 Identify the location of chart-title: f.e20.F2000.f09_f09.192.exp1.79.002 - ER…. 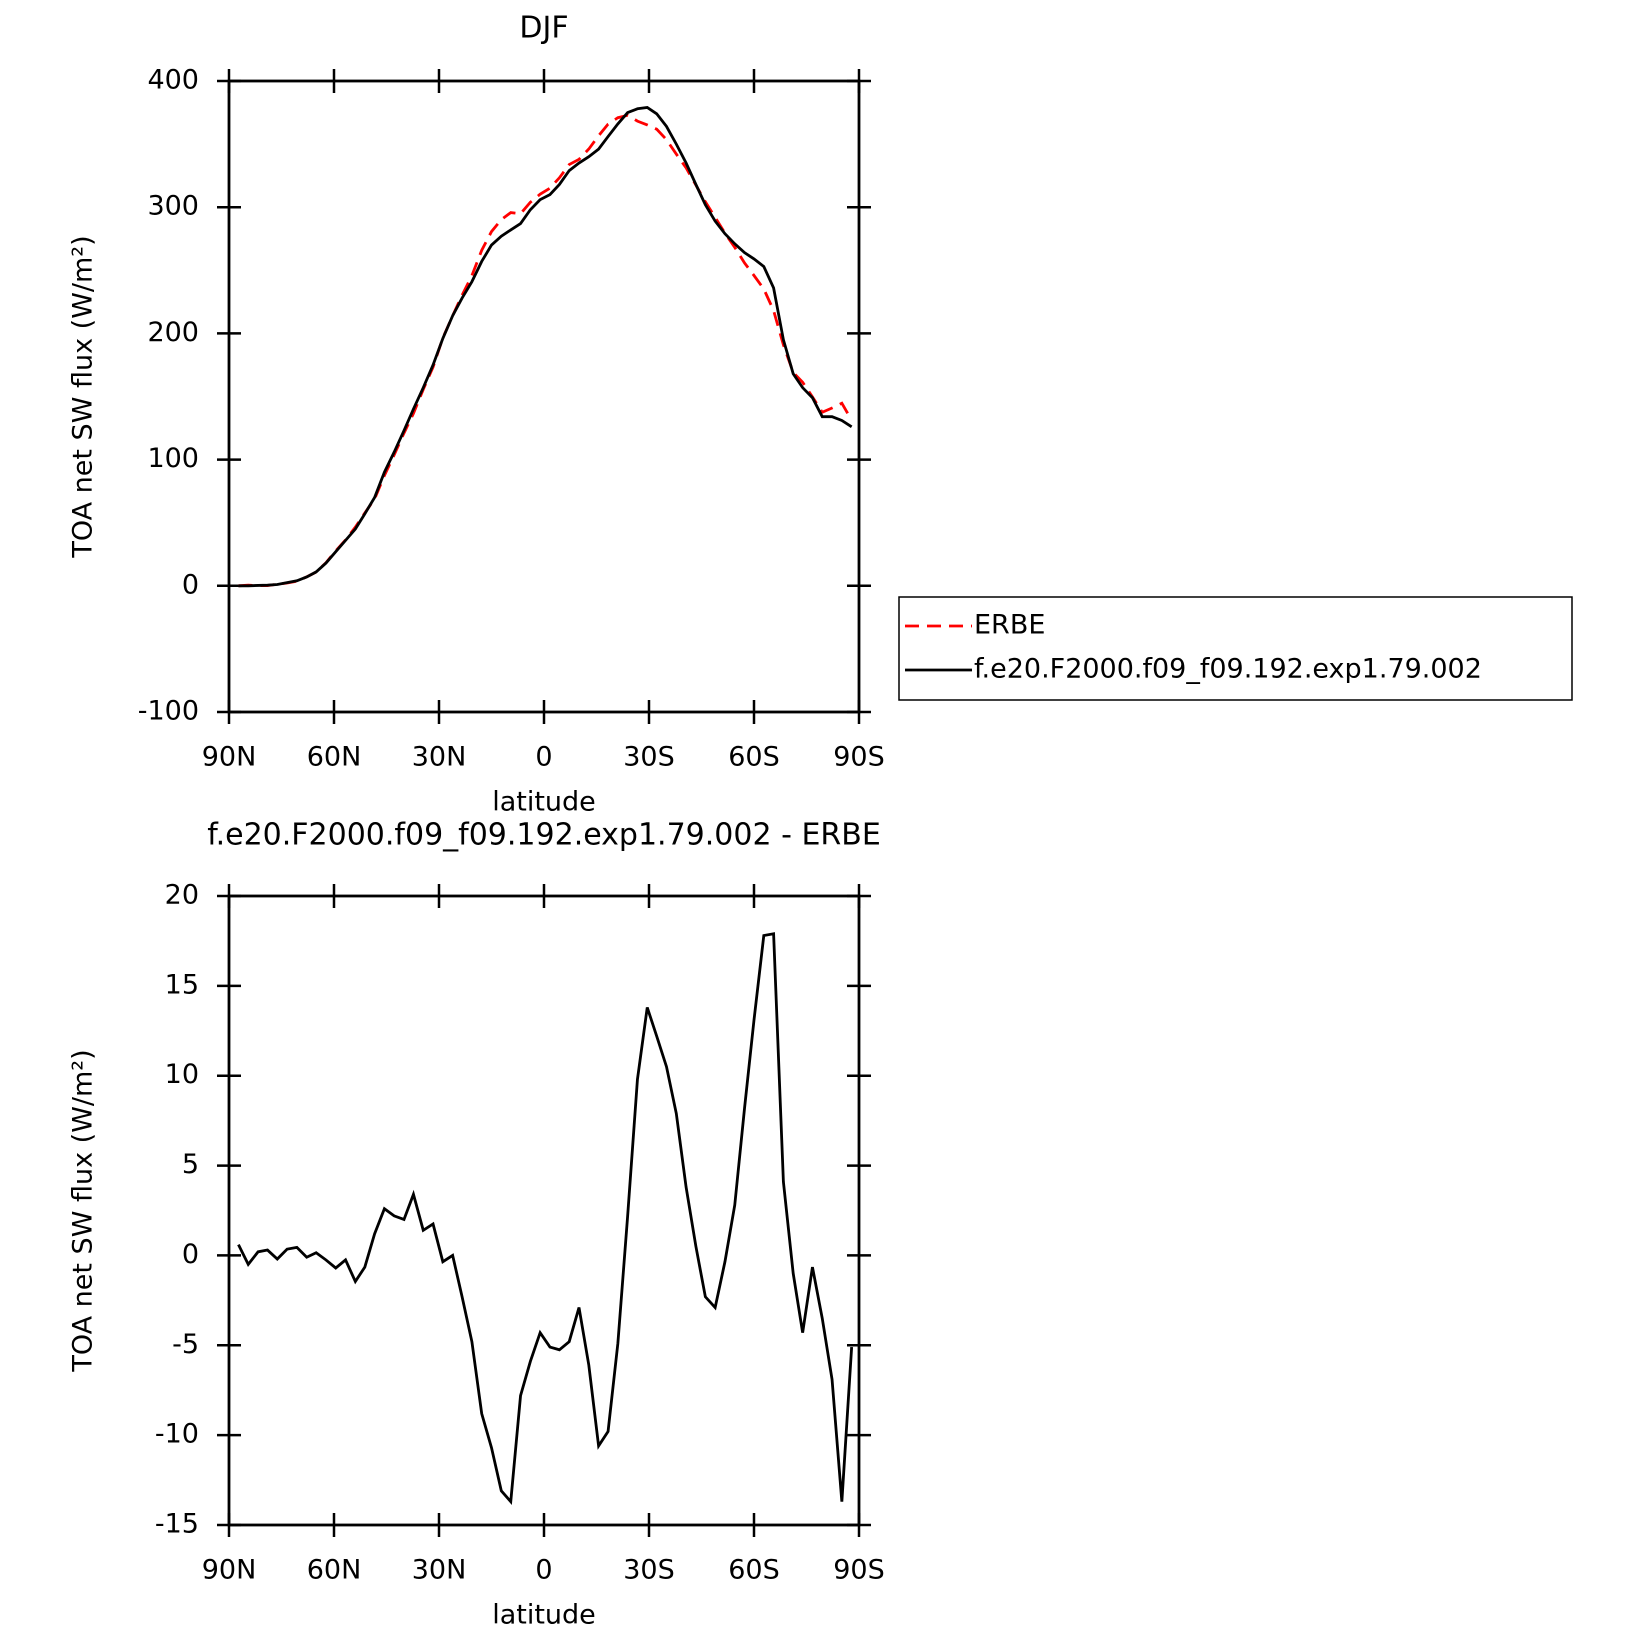
(544, 835).